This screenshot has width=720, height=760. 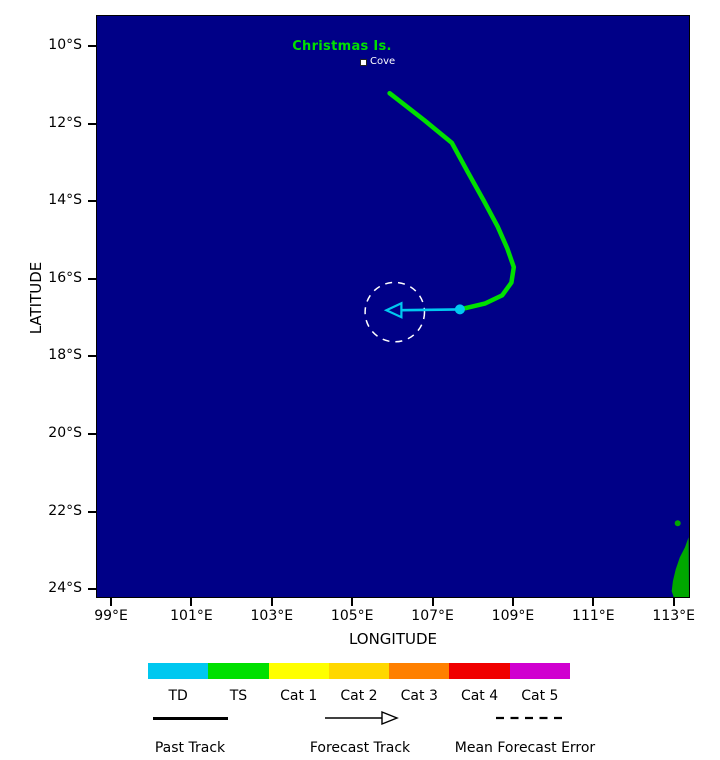 What do you see at coordinates (673, 616) in the screenshot?
I see `x-axis-tick-label: 113°E` at bounding box center [673, 616].